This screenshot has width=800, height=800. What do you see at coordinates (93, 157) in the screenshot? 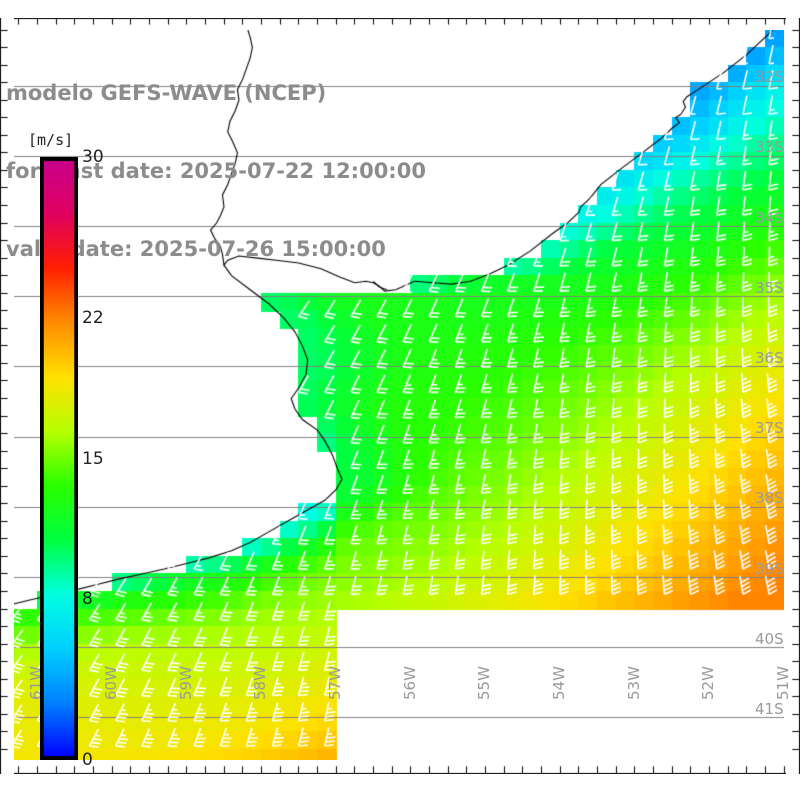
I see `colorbar-tick-30: 30` at bounding box center [93, 157].